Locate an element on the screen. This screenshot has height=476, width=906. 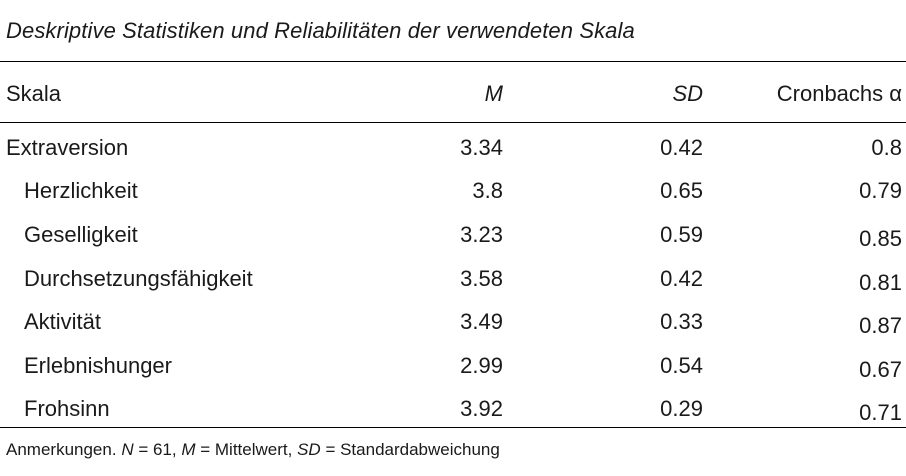
note-m-text: = Mittelwert, is located at coordinates (244, 449).